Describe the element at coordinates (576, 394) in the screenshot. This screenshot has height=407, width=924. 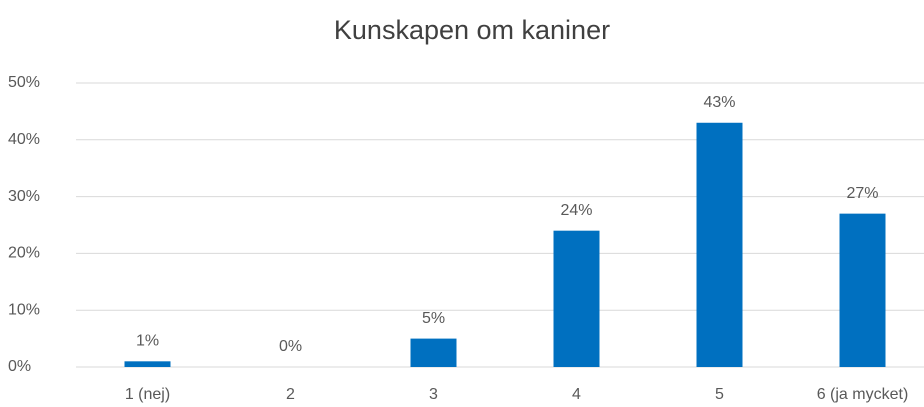
I see `x-tick-label: 4` at that location.